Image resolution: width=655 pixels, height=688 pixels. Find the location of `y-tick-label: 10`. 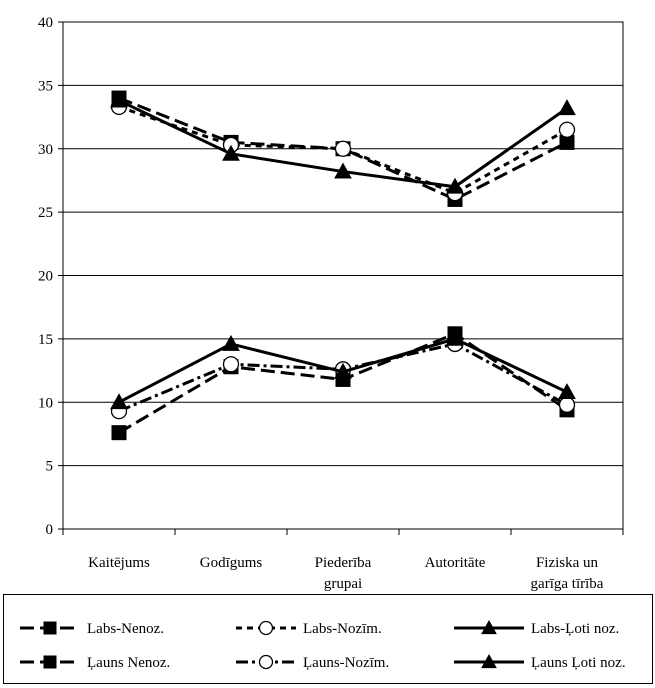

y-tick-label: 10 is located at coordinates (45, 403).